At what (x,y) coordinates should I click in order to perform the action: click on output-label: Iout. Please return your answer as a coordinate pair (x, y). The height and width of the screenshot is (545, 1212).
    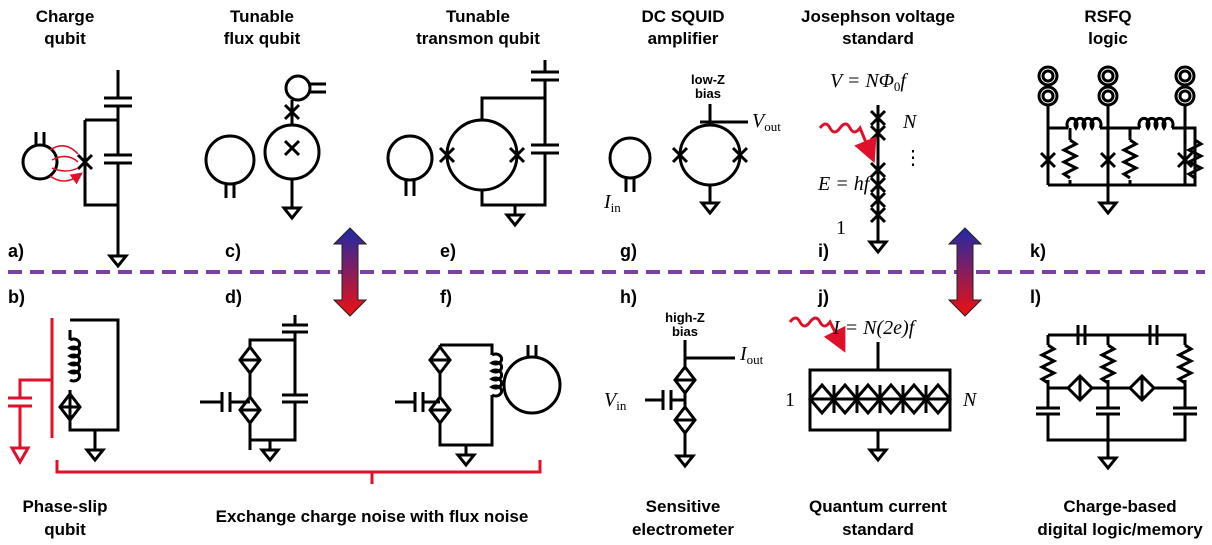
    Looking at the image, I should click on (751, 355).